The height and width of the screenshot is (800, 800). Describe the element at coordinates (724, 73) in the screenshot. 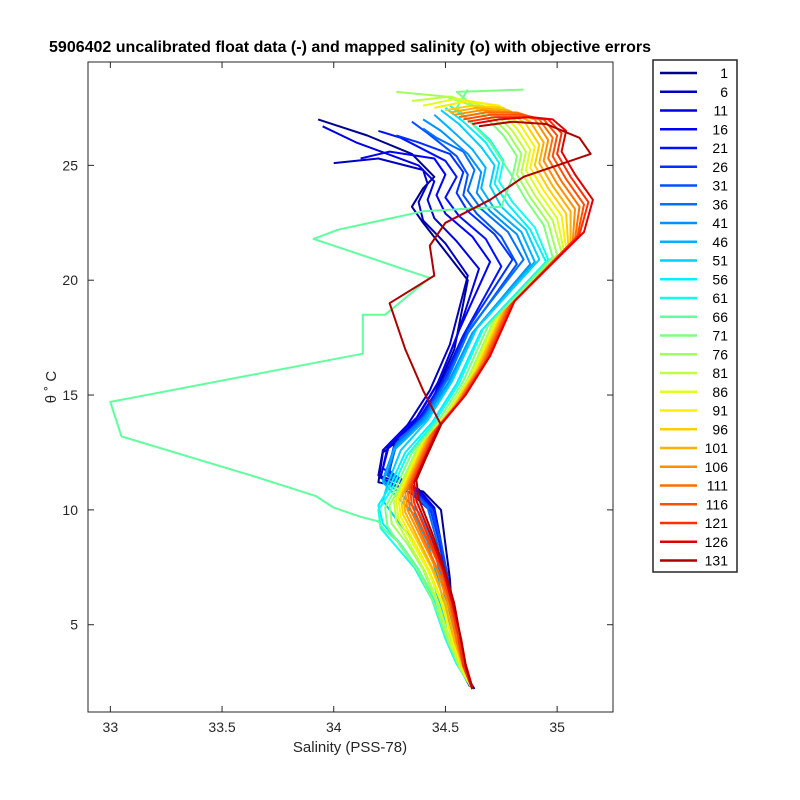

I see `legend-label: 1` at that location.